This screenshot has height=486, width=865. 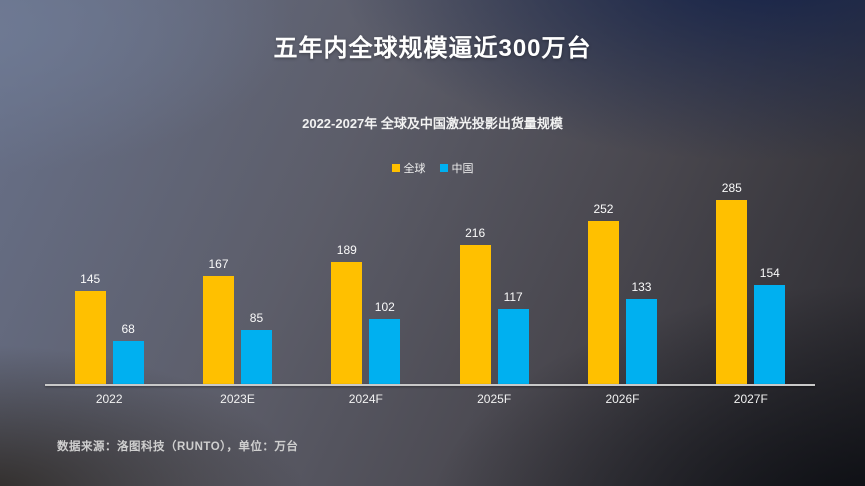 I want to click on chart-legend: 全球 中国, so click(x=432, y=168).